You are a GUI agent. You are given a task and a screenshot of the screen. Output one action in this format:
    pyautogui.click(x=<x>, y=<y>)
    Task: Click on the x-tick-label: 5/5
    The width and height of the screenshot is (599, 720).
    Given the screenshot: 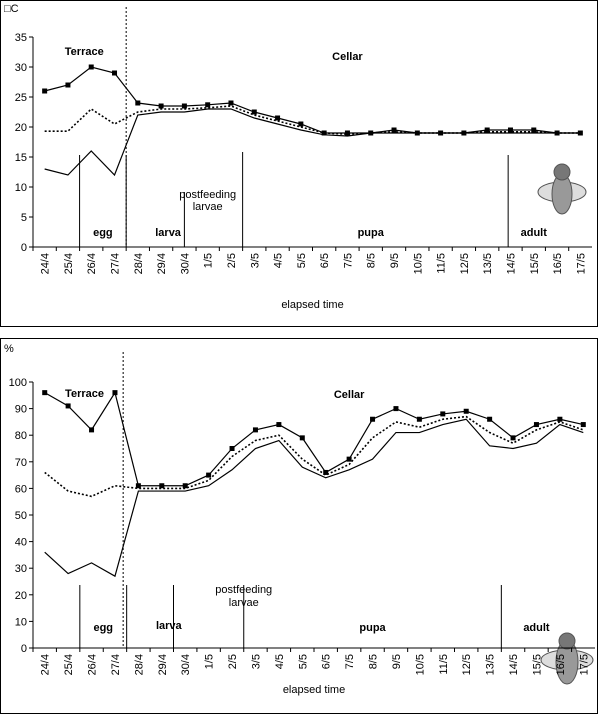 What is the action you would take?
    pyautogui.click(x=302, y=260)
    